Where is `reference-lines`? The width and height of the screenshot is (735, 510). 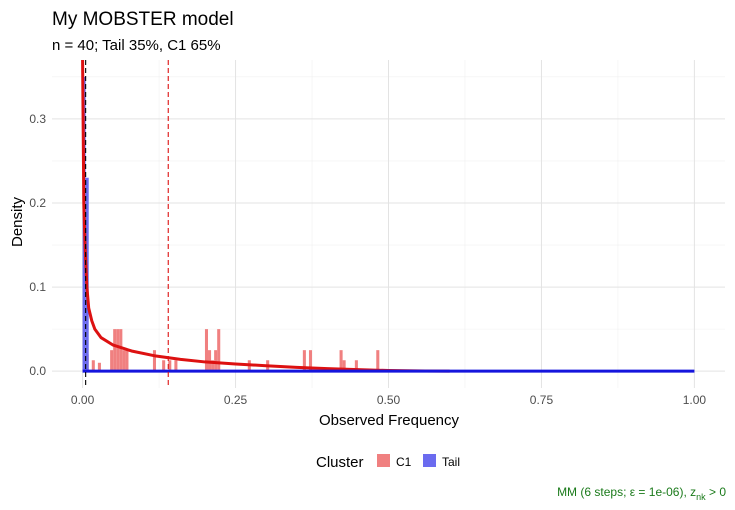
reference-lines is located at coordinates (127, 224).